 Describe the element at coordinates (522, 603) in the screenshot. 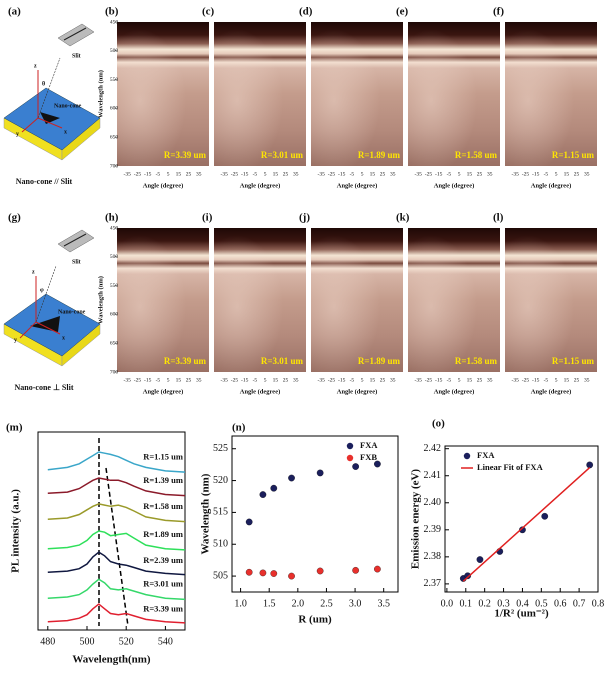

I see `x-tick-label: 0.4` at that location.